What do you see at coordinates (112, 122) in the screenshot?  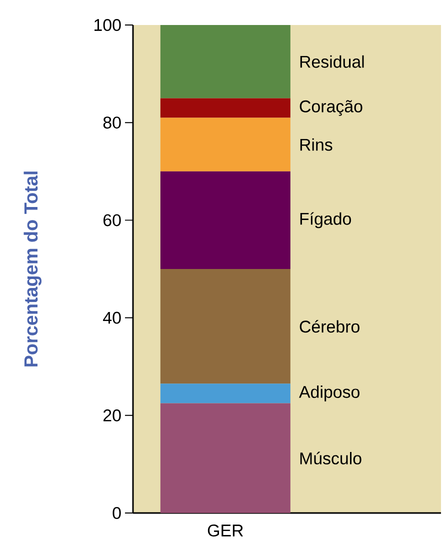 I see `y-tick-label: 80` at bounding box center [112, 122].